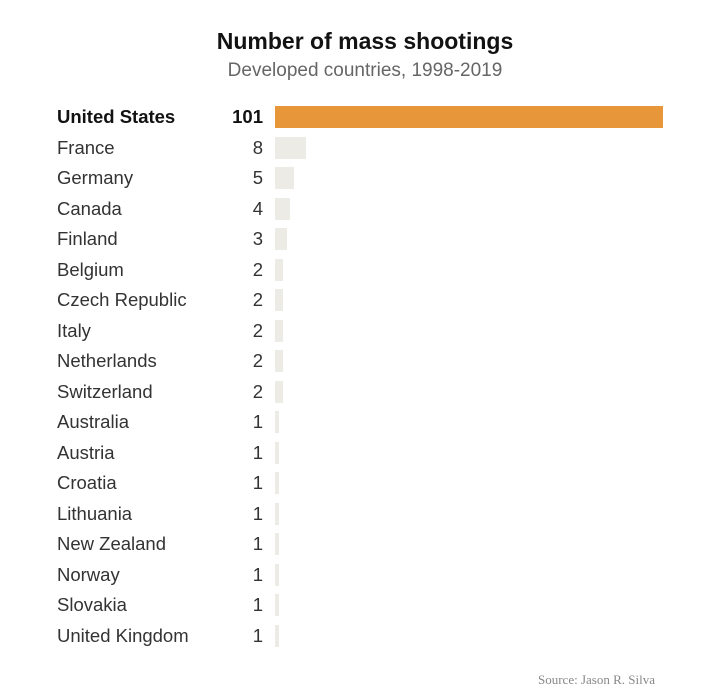 The image size is (720, 688). What do you see at coordinates (360, 452) in the screenshot?
I see `bar-row: Austria 1` at bounding box center [360, 452].